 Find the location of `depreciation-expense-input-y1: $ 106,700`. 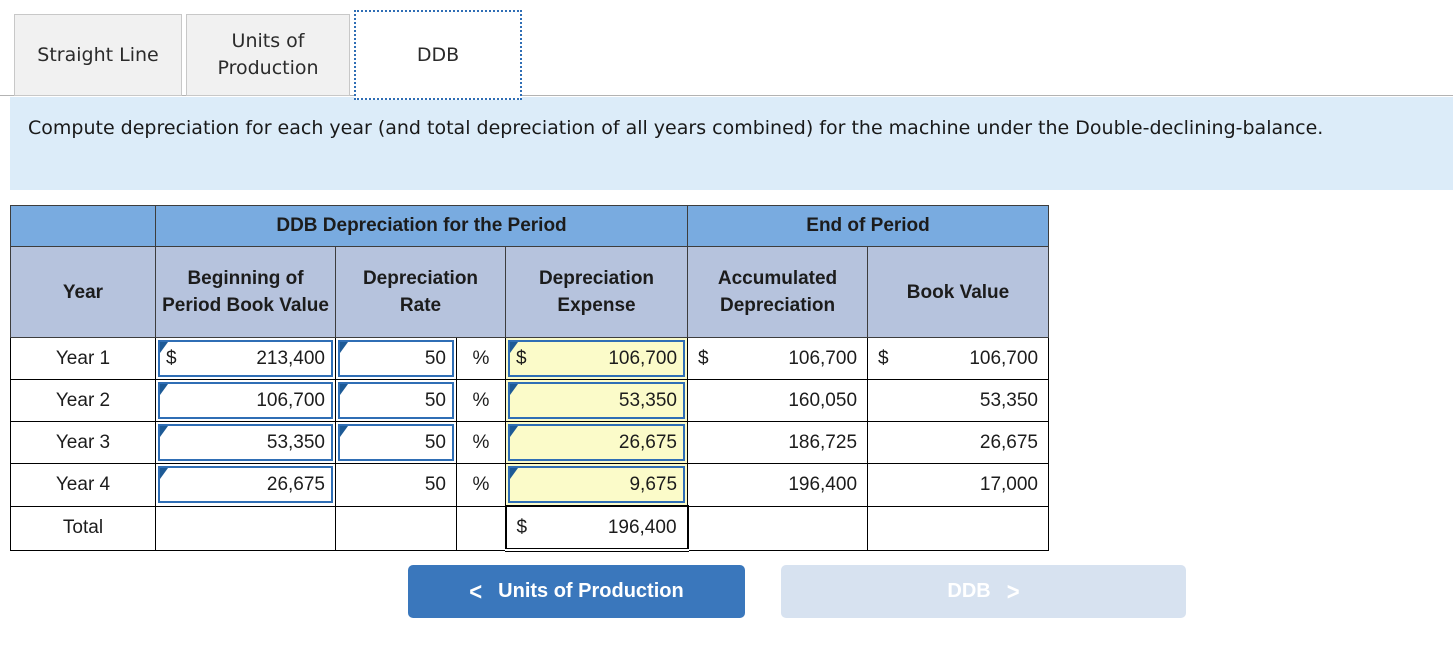

depreciation-expense-input-y1: $ 106,700 is located at coordinates (597, 358).